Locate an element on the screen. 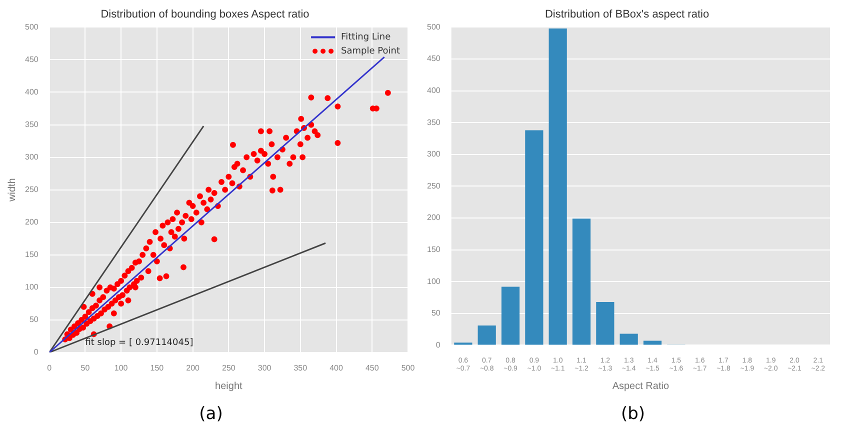 The width and height of the screenshot is (845, 426). x-tick-label: 300 is located at coordinates (265, 367).